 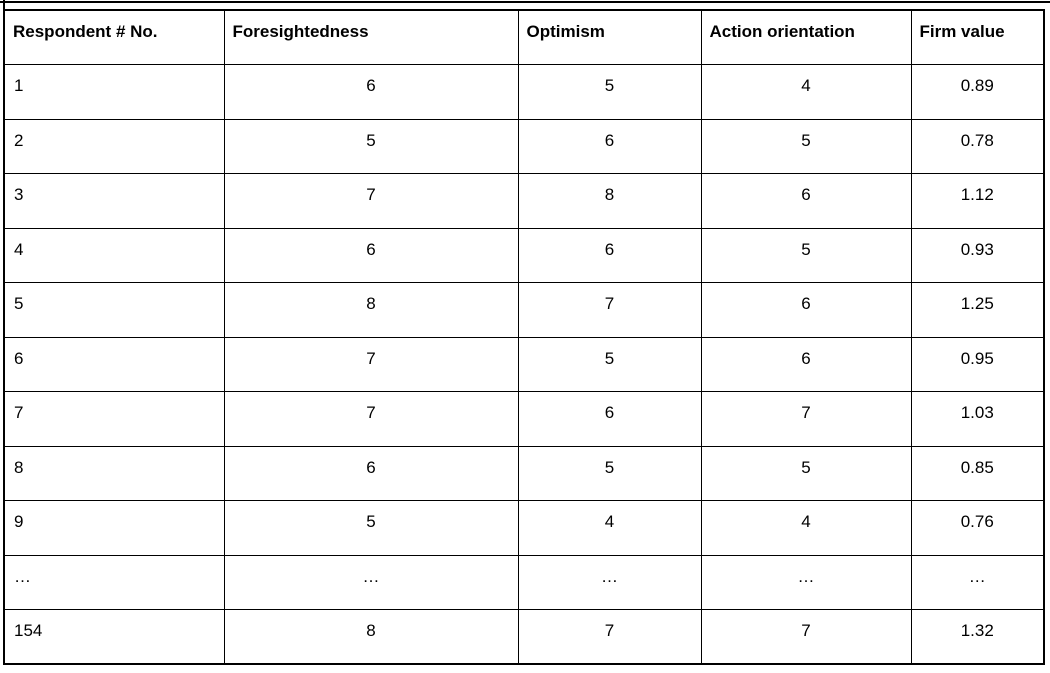 What do you see at coordinates (806, 37) in the screenshot?
I see `column-header-action-orientation: Action orientation` at bounding box center [806, 37].